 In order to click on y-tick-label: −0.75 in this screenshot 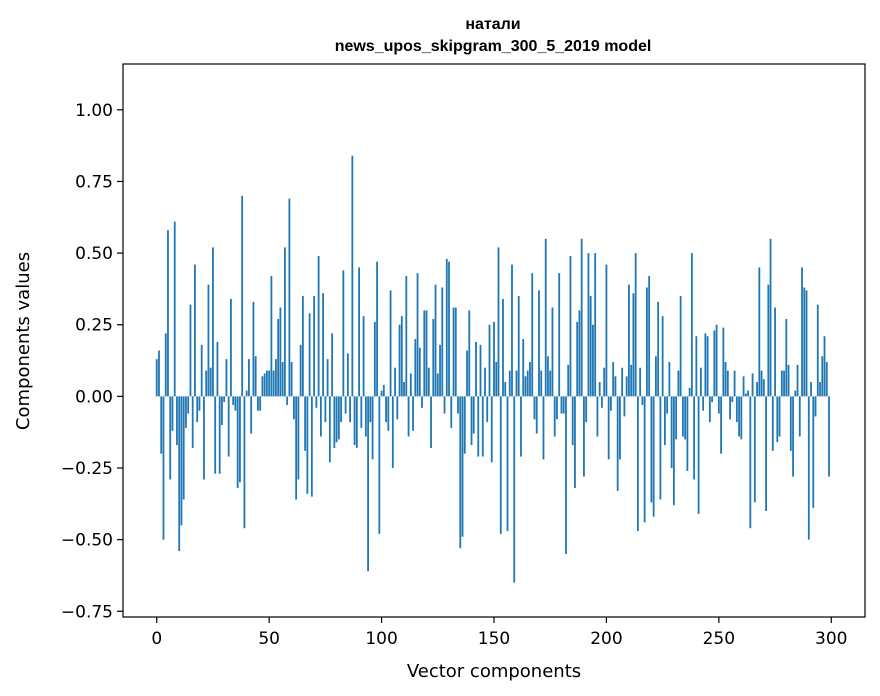, I will do `click(87, 612)`.